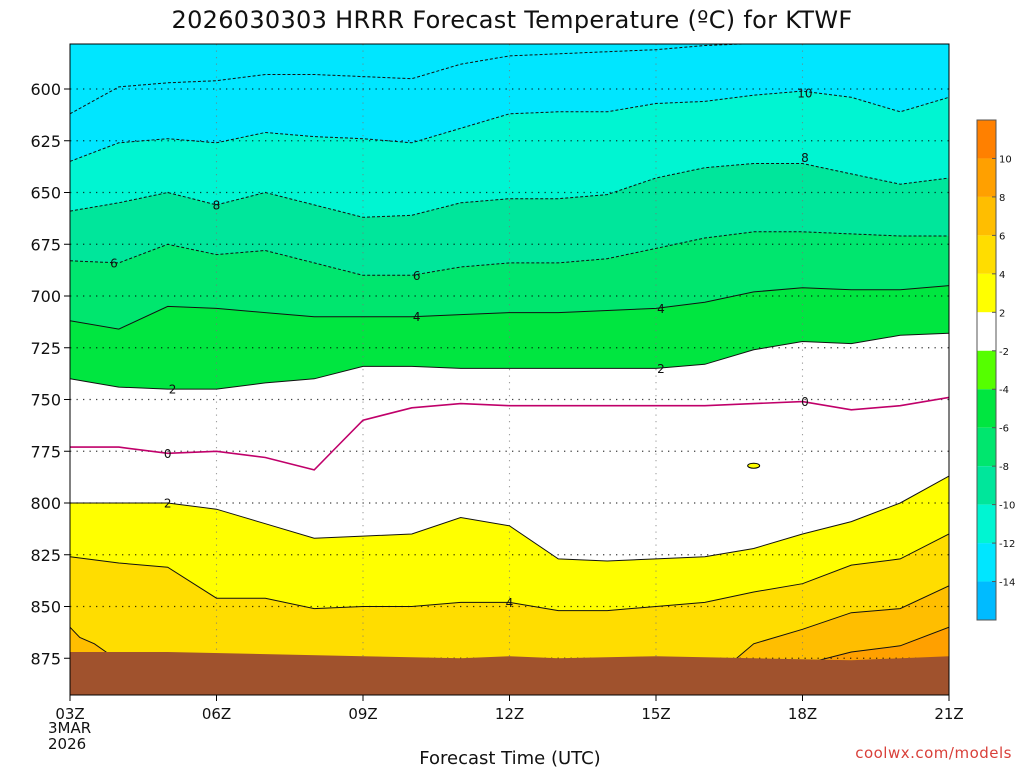 This screenshot has height=768, width=1024. I want to click on y-tick-label-800: 800, so click(45, 503).